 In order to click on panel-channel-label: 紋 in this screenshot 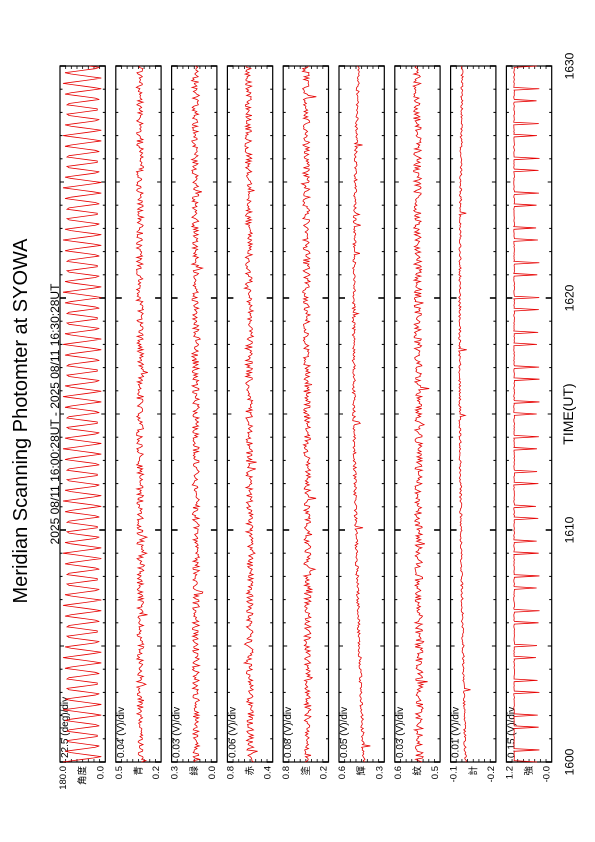, I will do `click(417, 771)`.